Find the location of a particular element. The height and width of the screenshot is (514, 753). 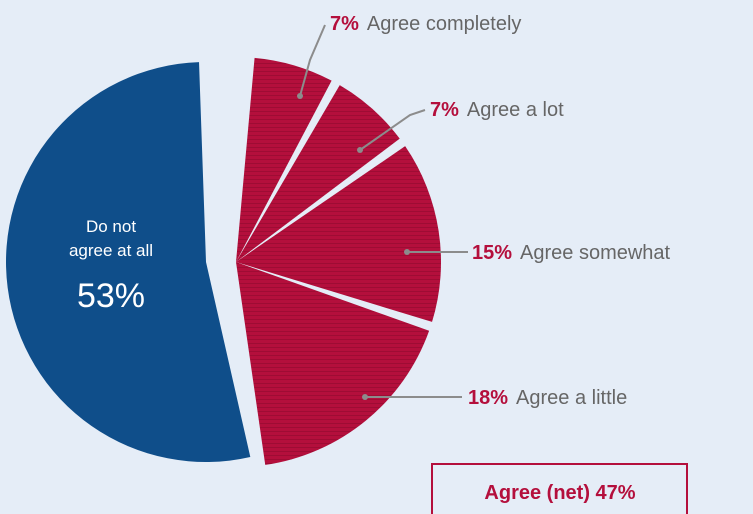

slice-label: 18% Agree a little is located at coordinates (547, 398).